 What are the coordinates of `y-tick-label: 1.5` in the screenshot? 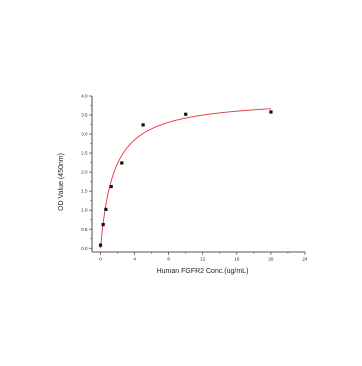 It's located at (84, 191).